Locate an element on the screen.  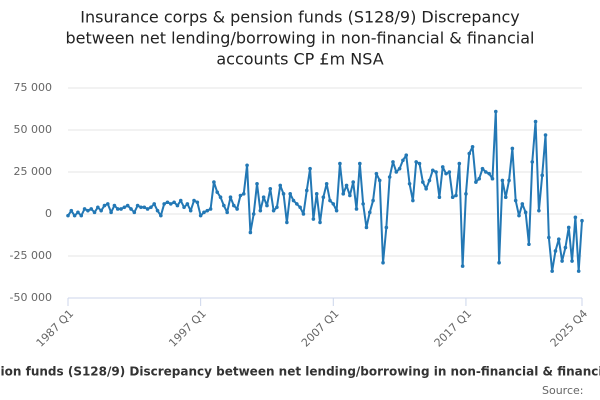
y-tick-label: 25 000 is located at coordinates (33, 171).